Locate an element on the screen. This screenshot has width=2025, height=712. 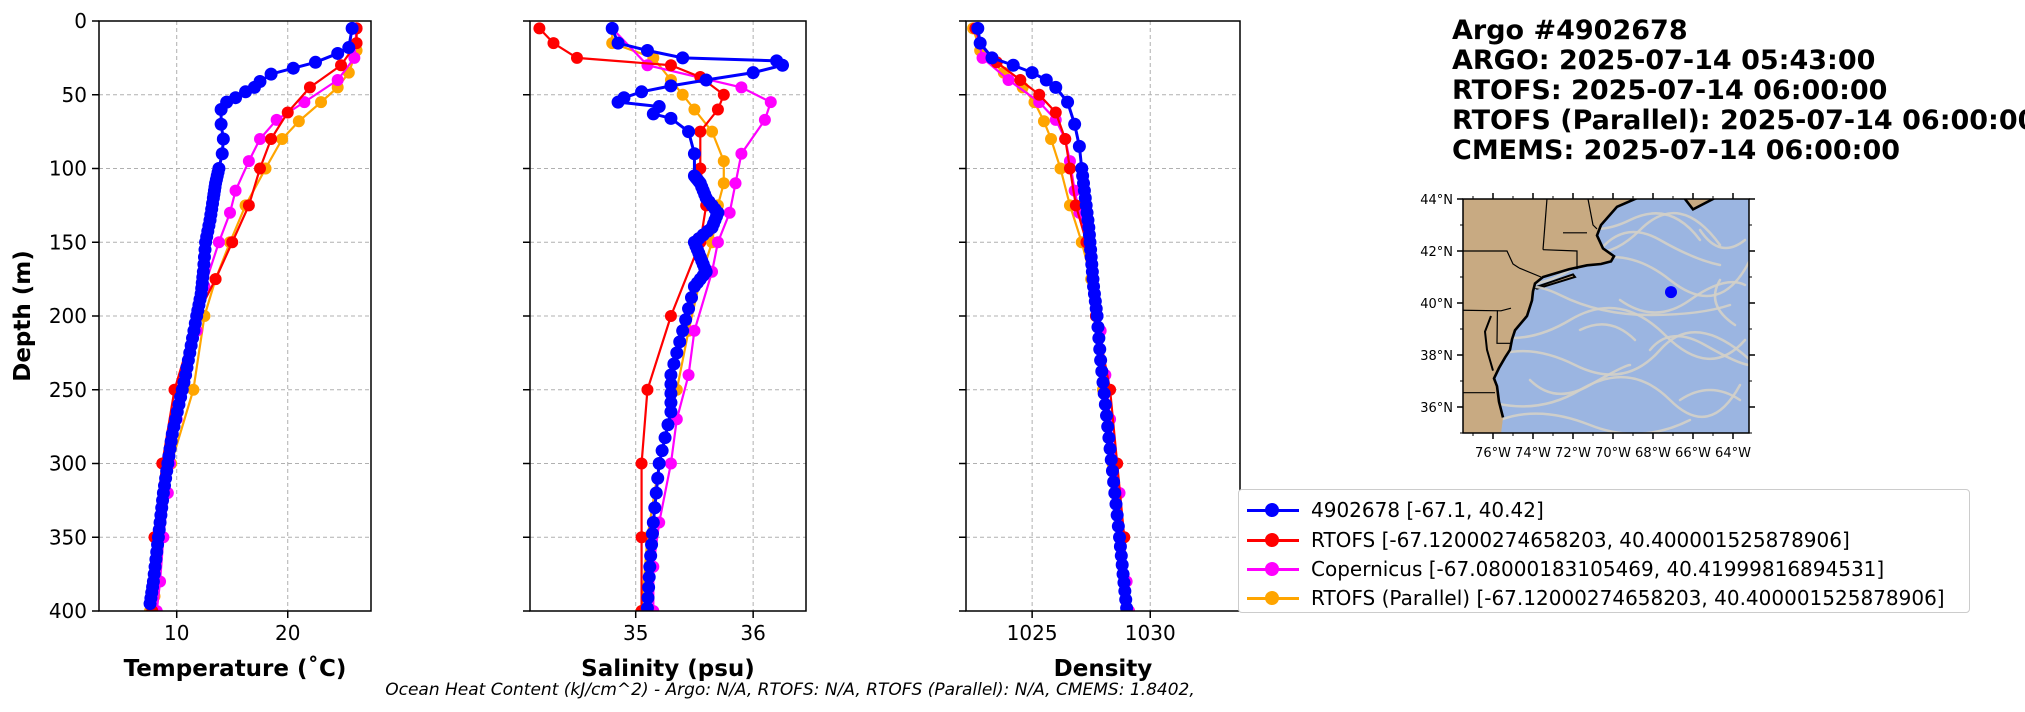
map-lon-label: 66°W is located at coordinates (1693, 453).